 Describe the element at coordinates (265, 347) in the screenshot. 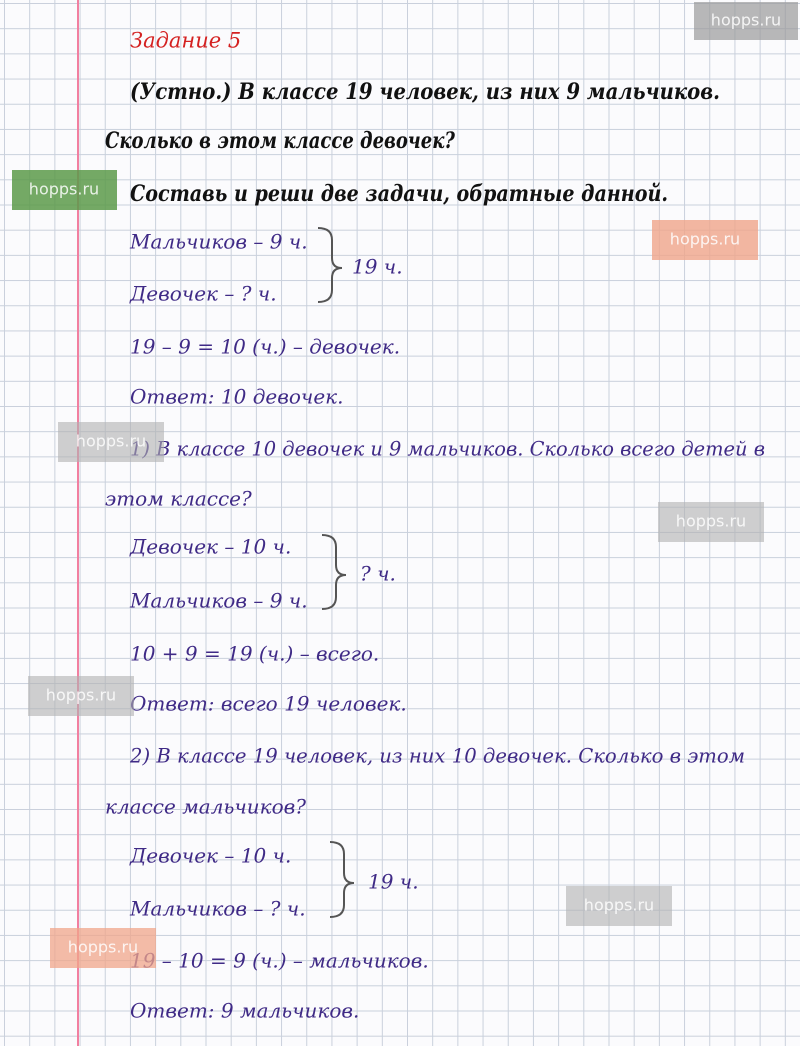

I see `equation: 19 – 9 = 10 (ч.) – девочек.` at that location.